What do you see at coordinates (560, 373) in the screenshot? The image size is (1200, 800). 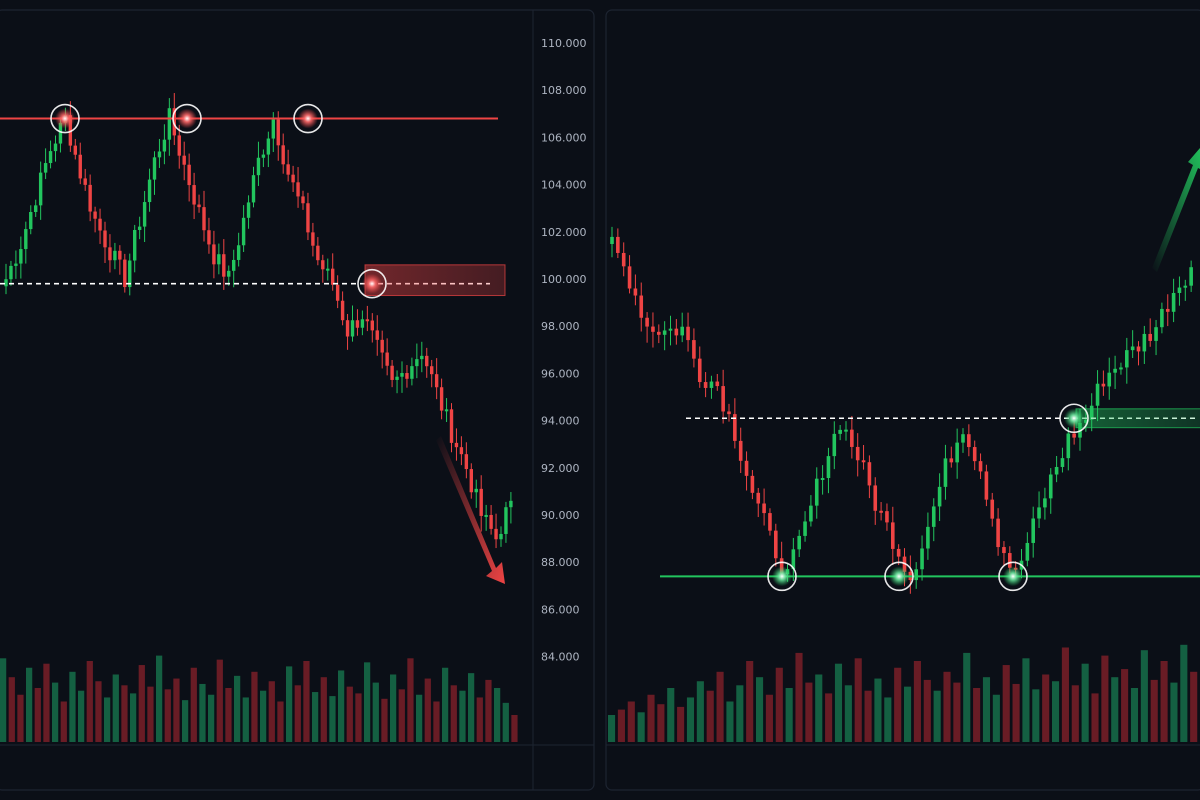 I see `price-tick-label: 96.000` at bounding box center [560, 373].